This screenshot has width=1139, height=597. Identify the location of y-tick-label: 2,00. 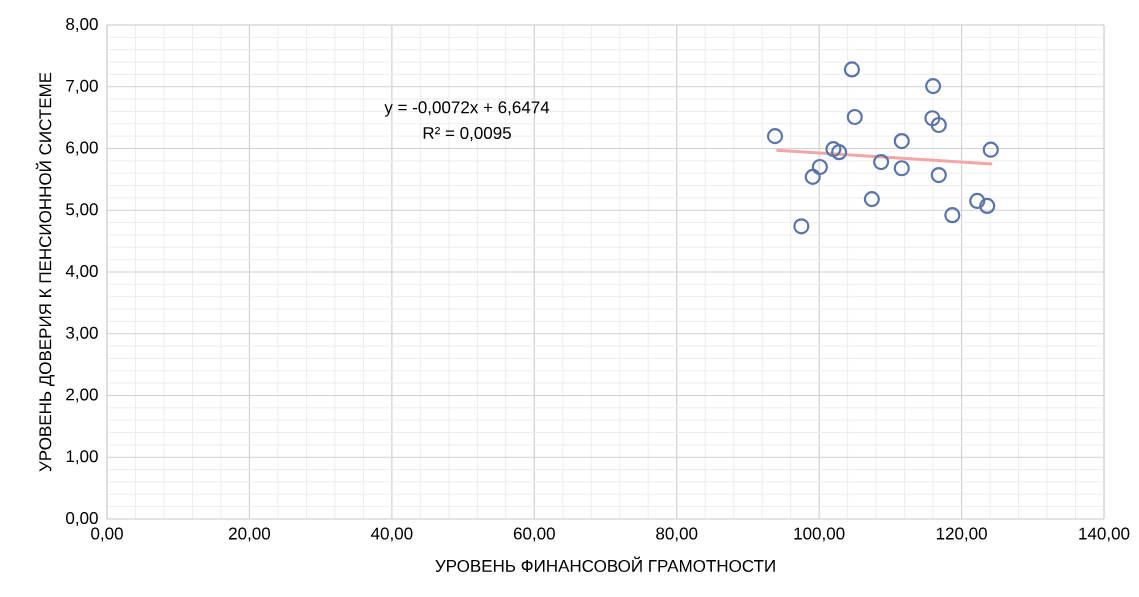
(82, 395).